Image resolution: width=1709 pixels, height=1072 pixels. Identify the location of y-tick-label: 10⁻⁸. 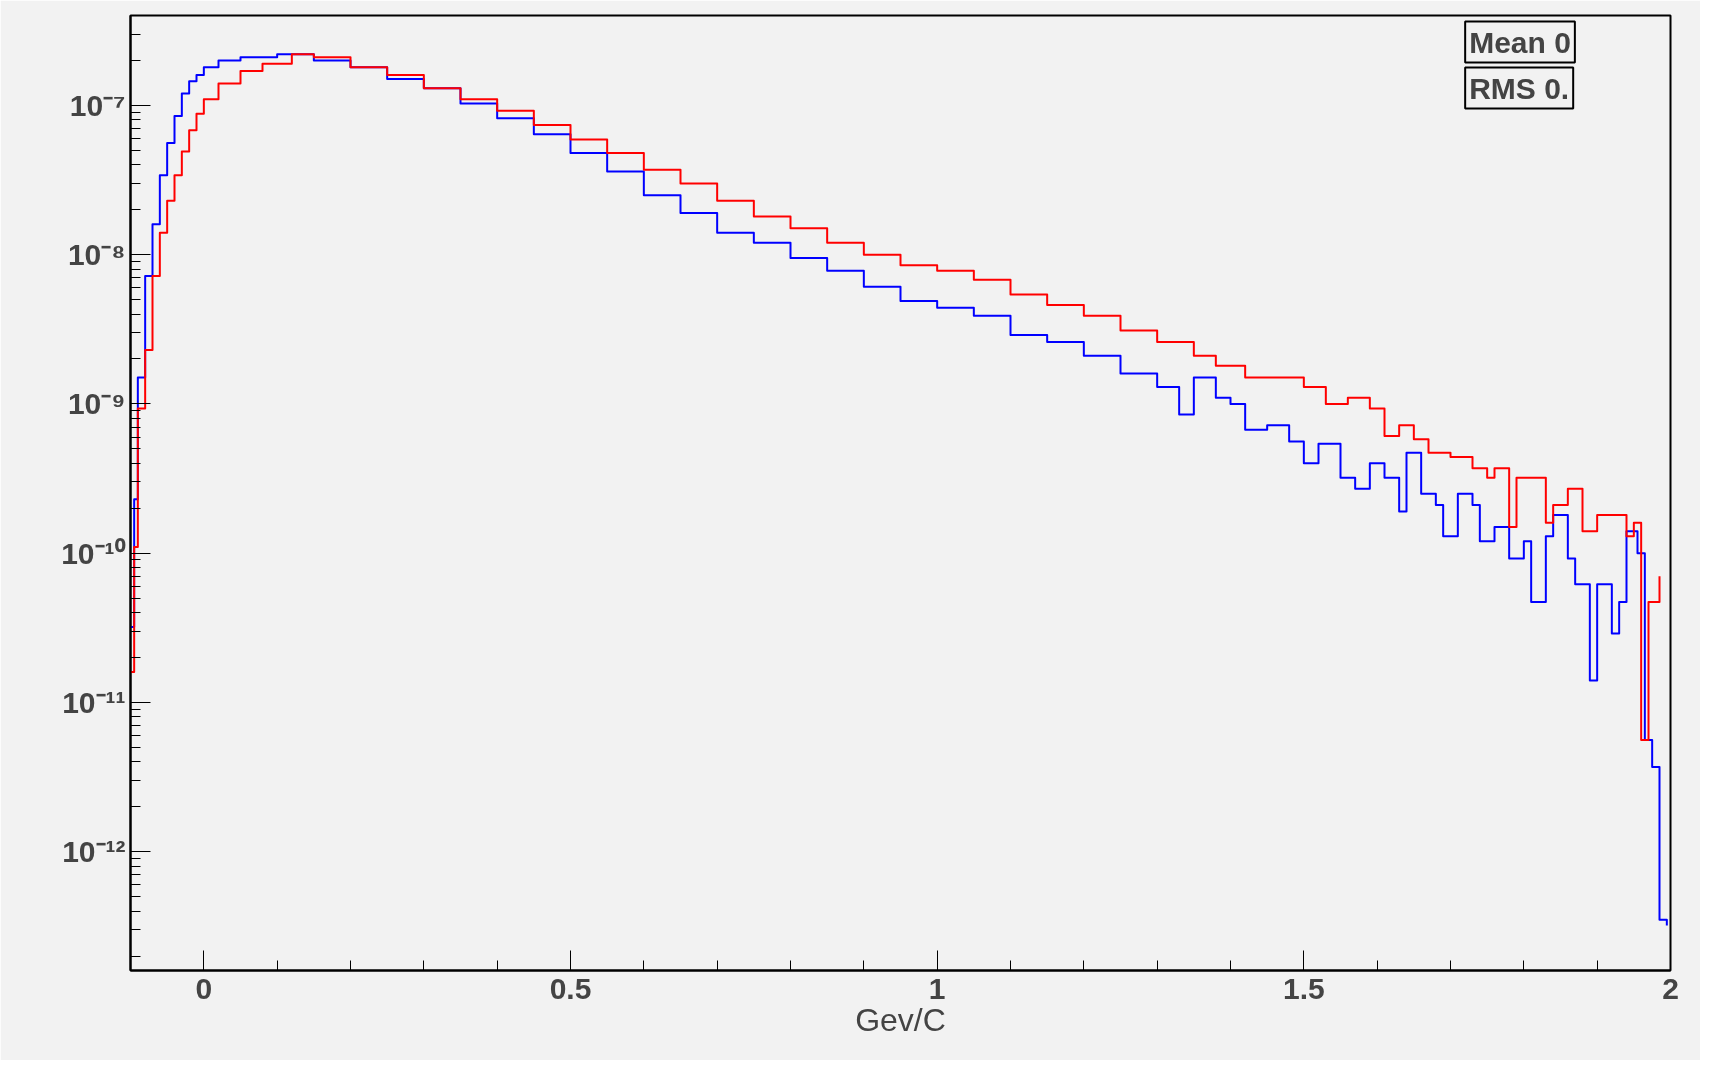
(96, 255).